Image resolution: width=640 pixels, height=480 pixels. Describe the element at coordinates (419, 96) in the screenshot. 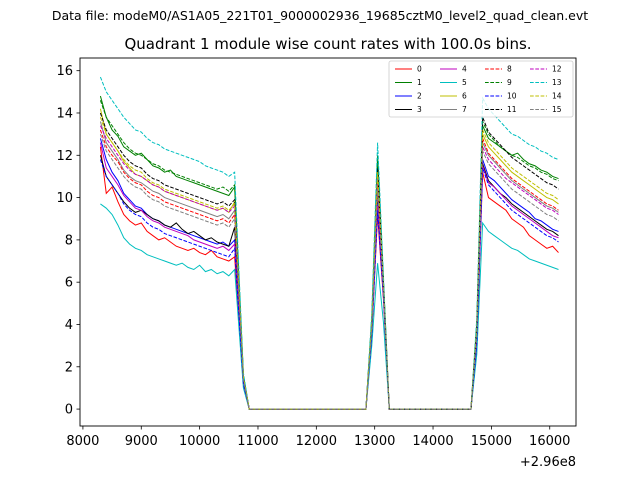

I see `legend-label-2: 2` at that location.